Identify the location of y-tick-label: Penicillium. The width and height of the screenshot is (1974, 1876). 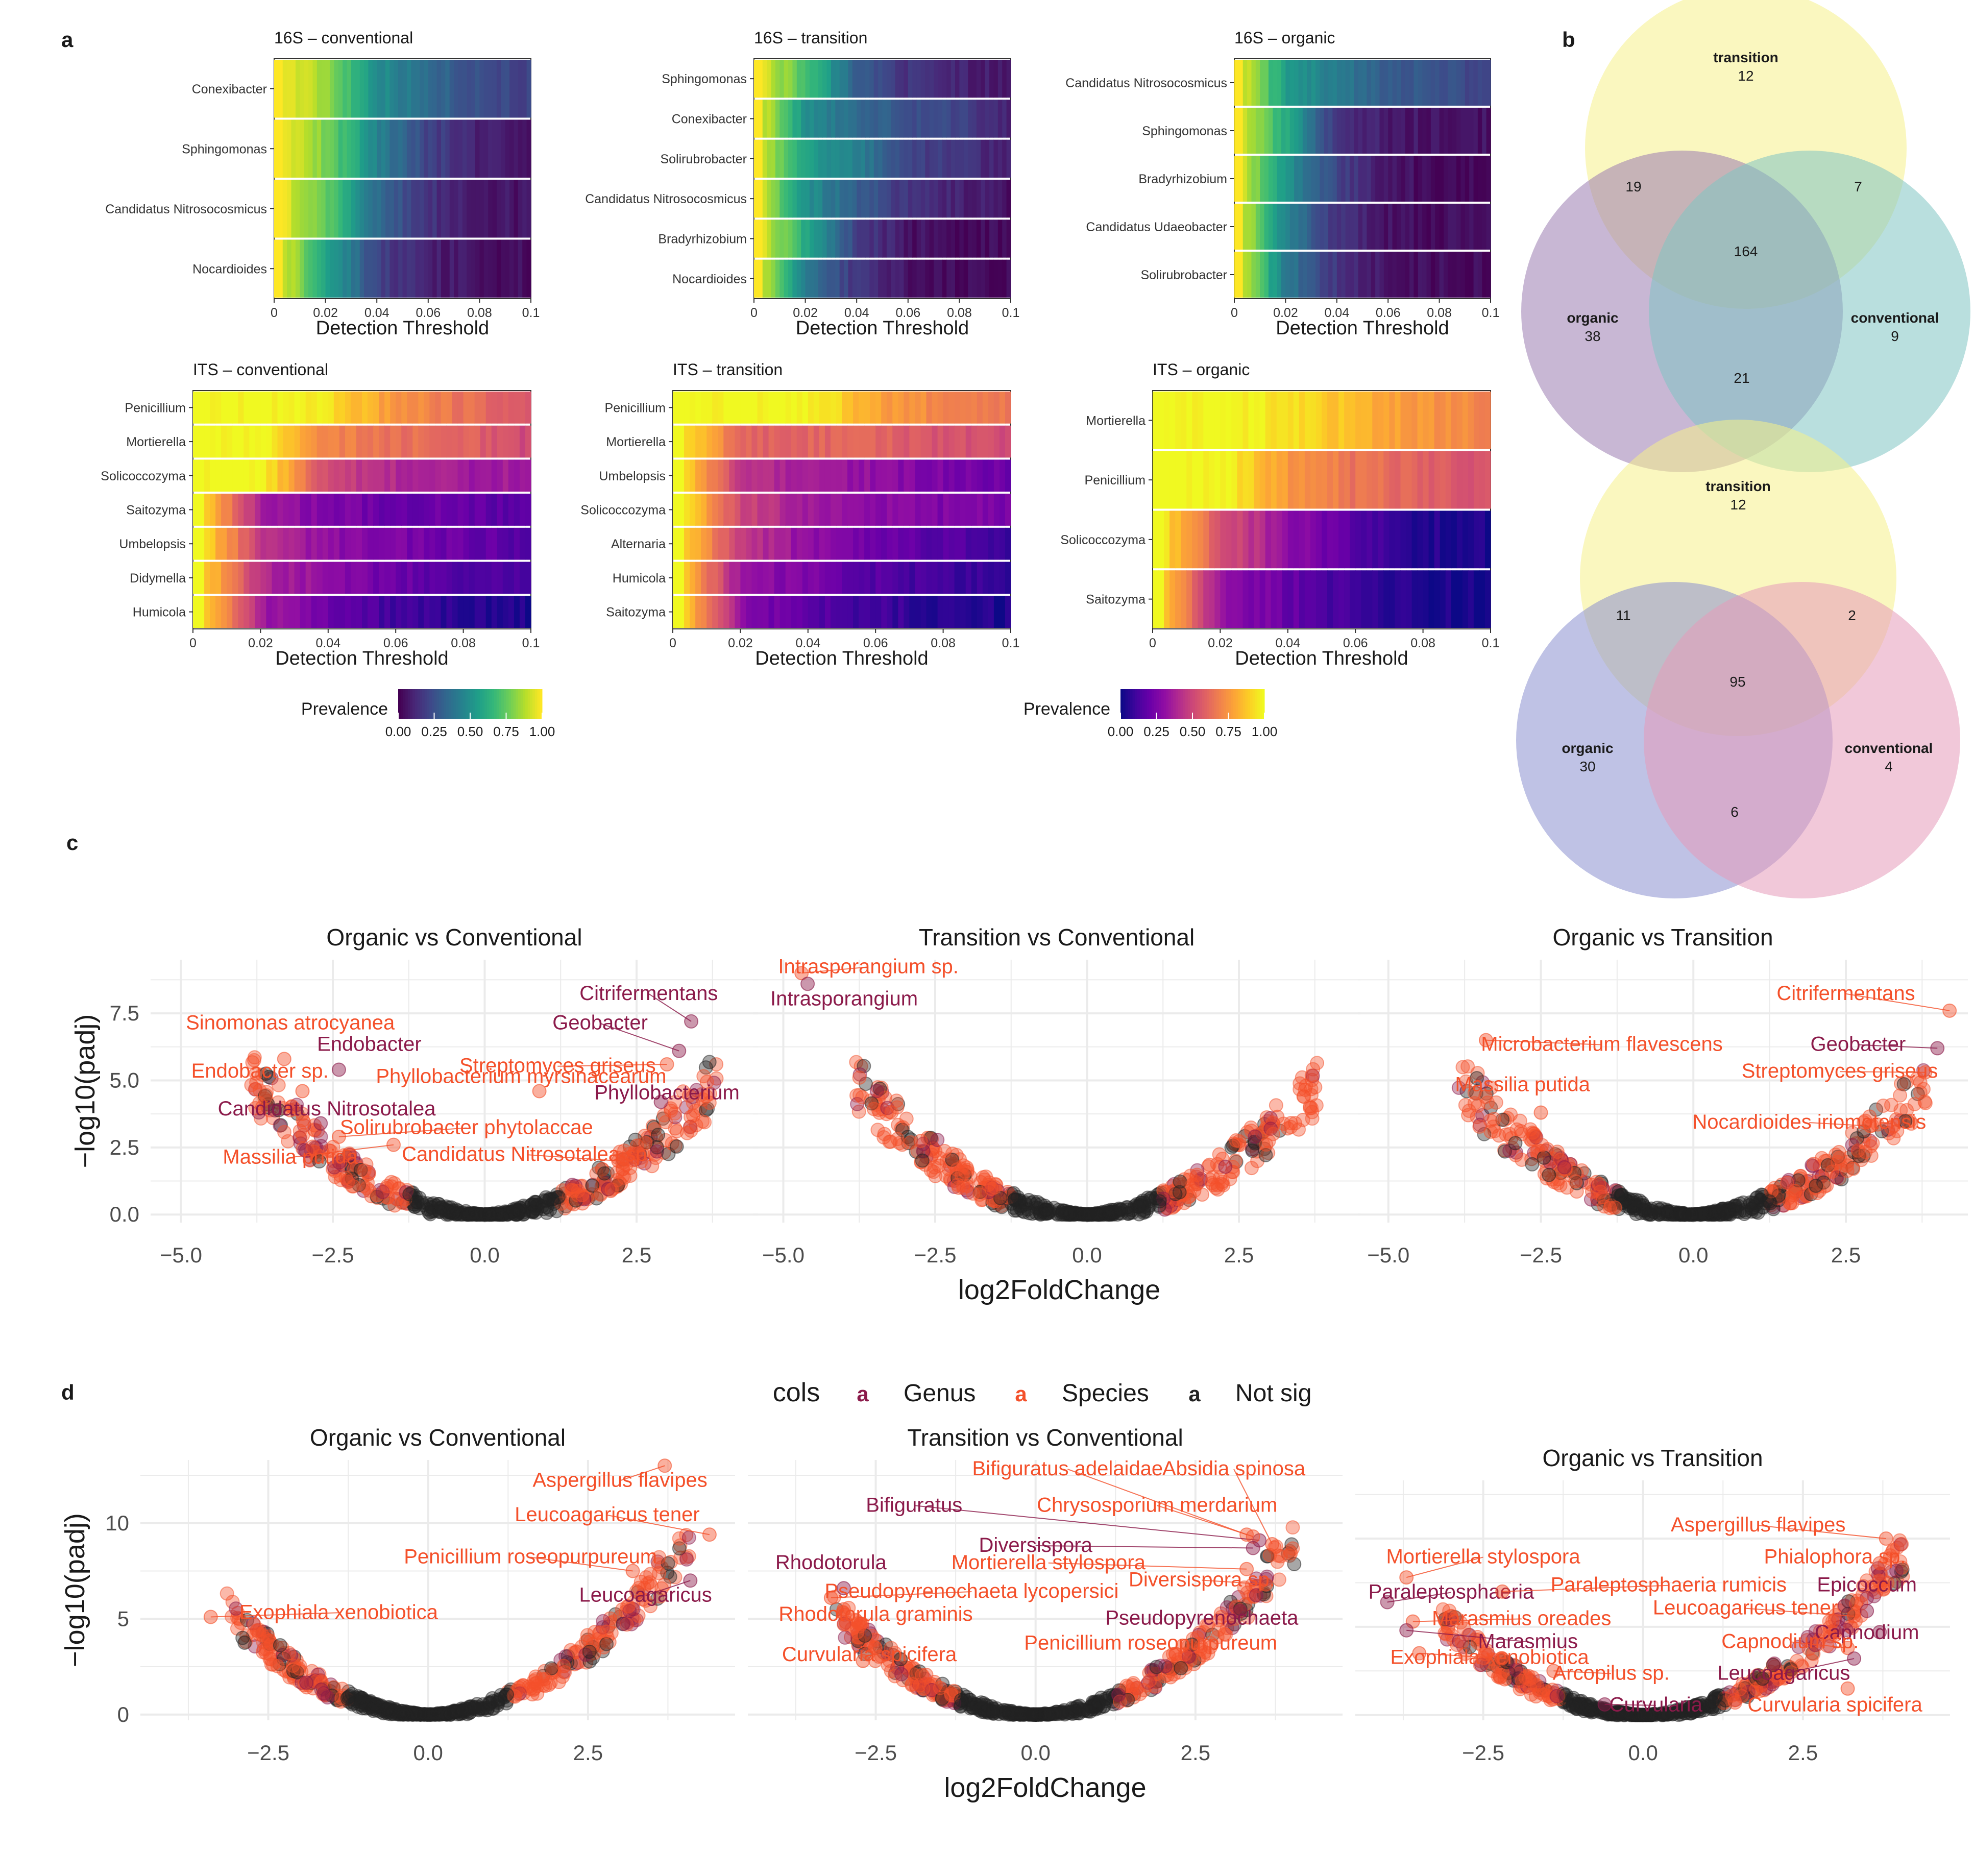
(635, 408).